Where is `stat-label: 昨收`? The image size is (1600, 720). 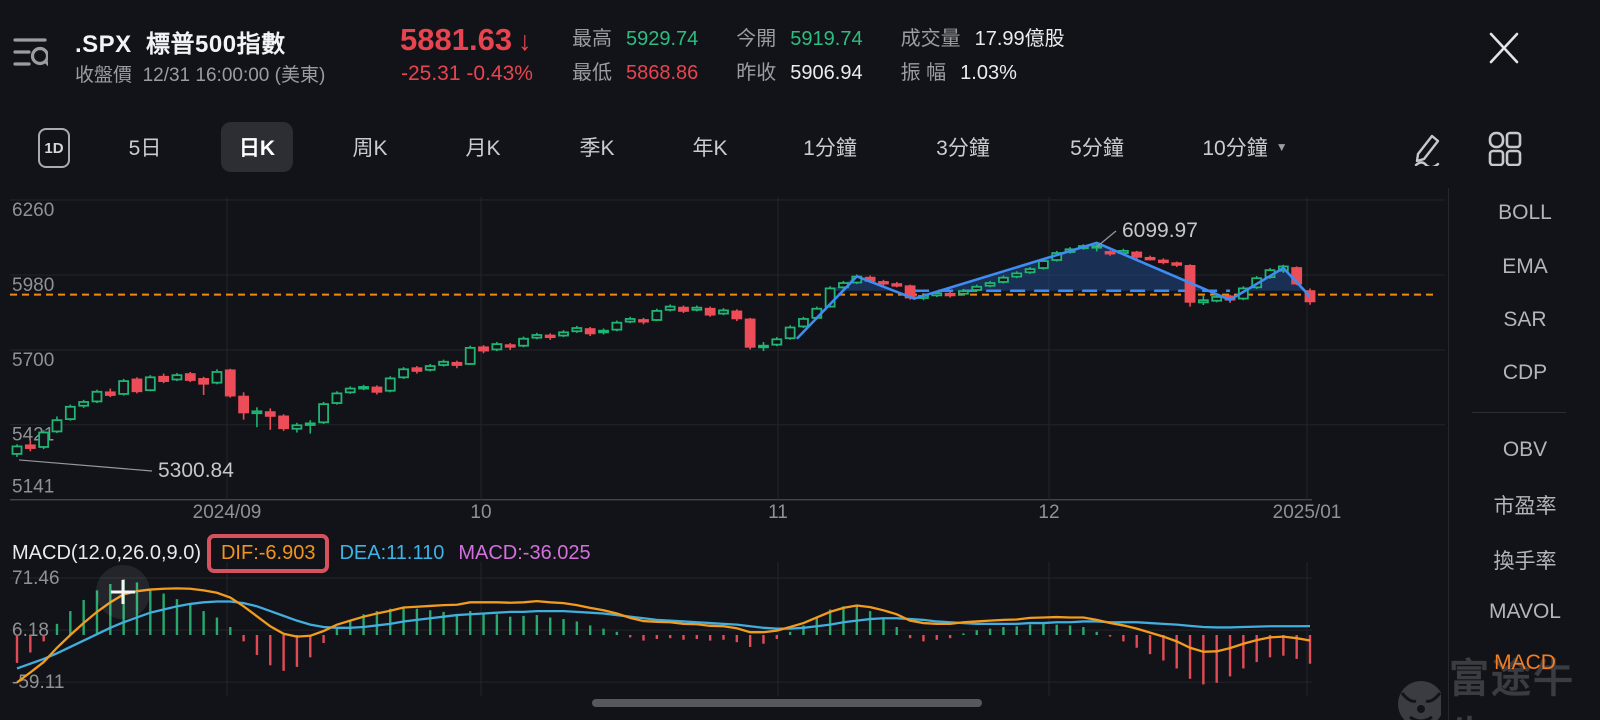 stat-label: 昨收 is located at coordinates (756, 73).